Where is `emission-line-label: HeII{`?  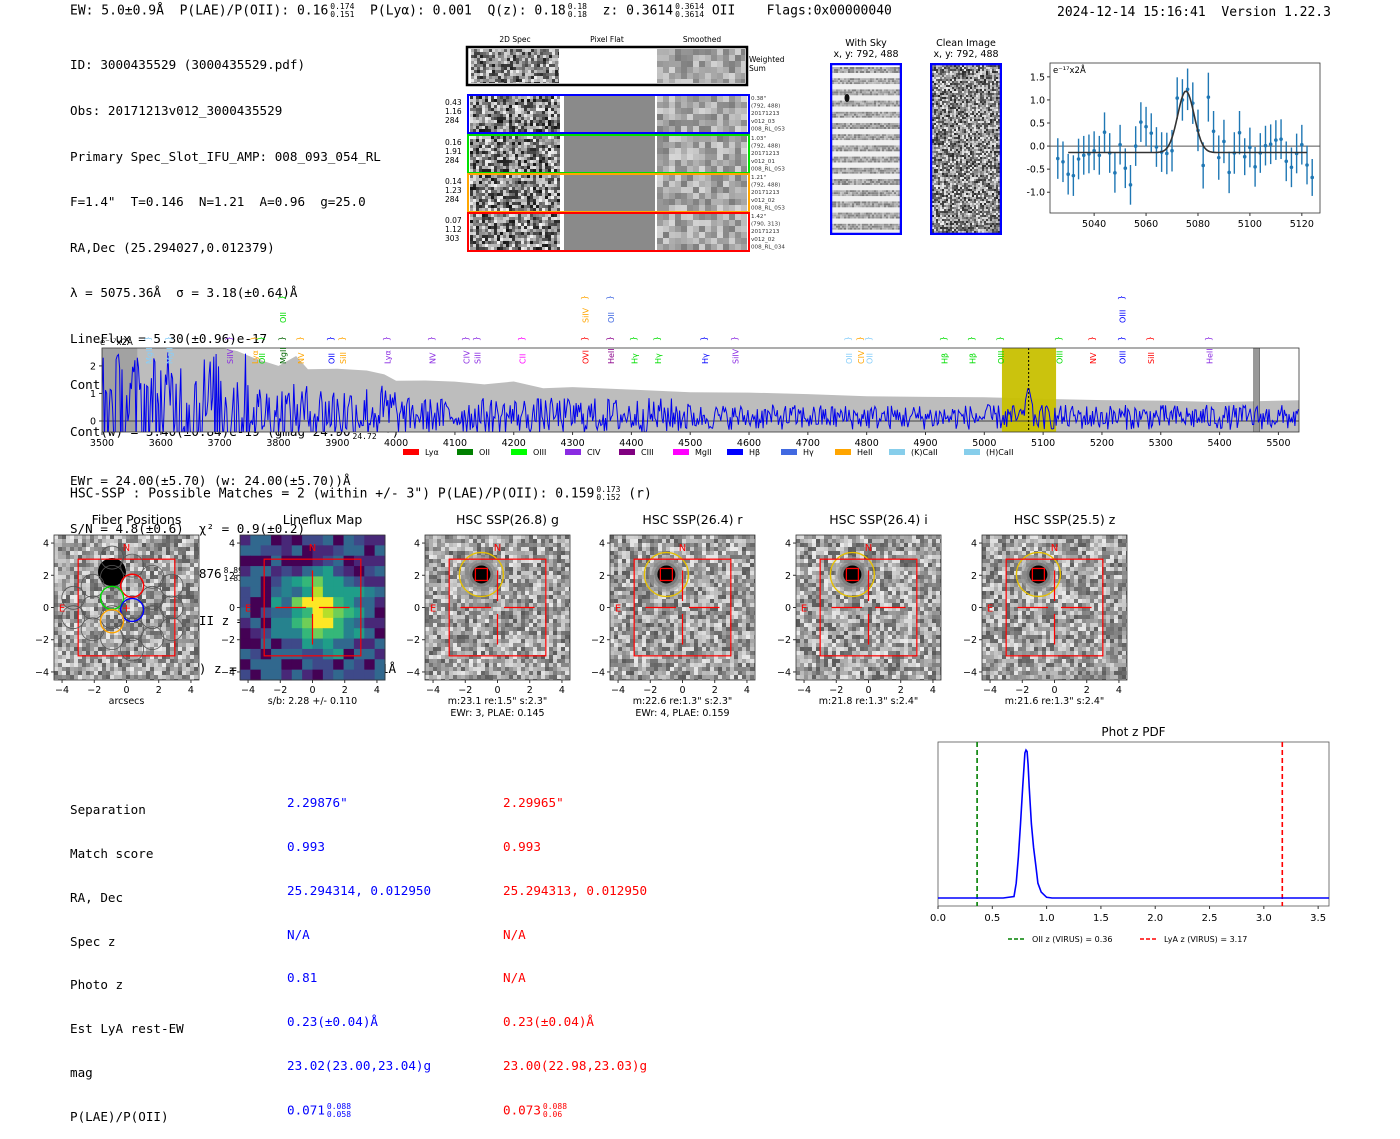 emission-line-label: HeII{ is located at coordinates (1210, 350).